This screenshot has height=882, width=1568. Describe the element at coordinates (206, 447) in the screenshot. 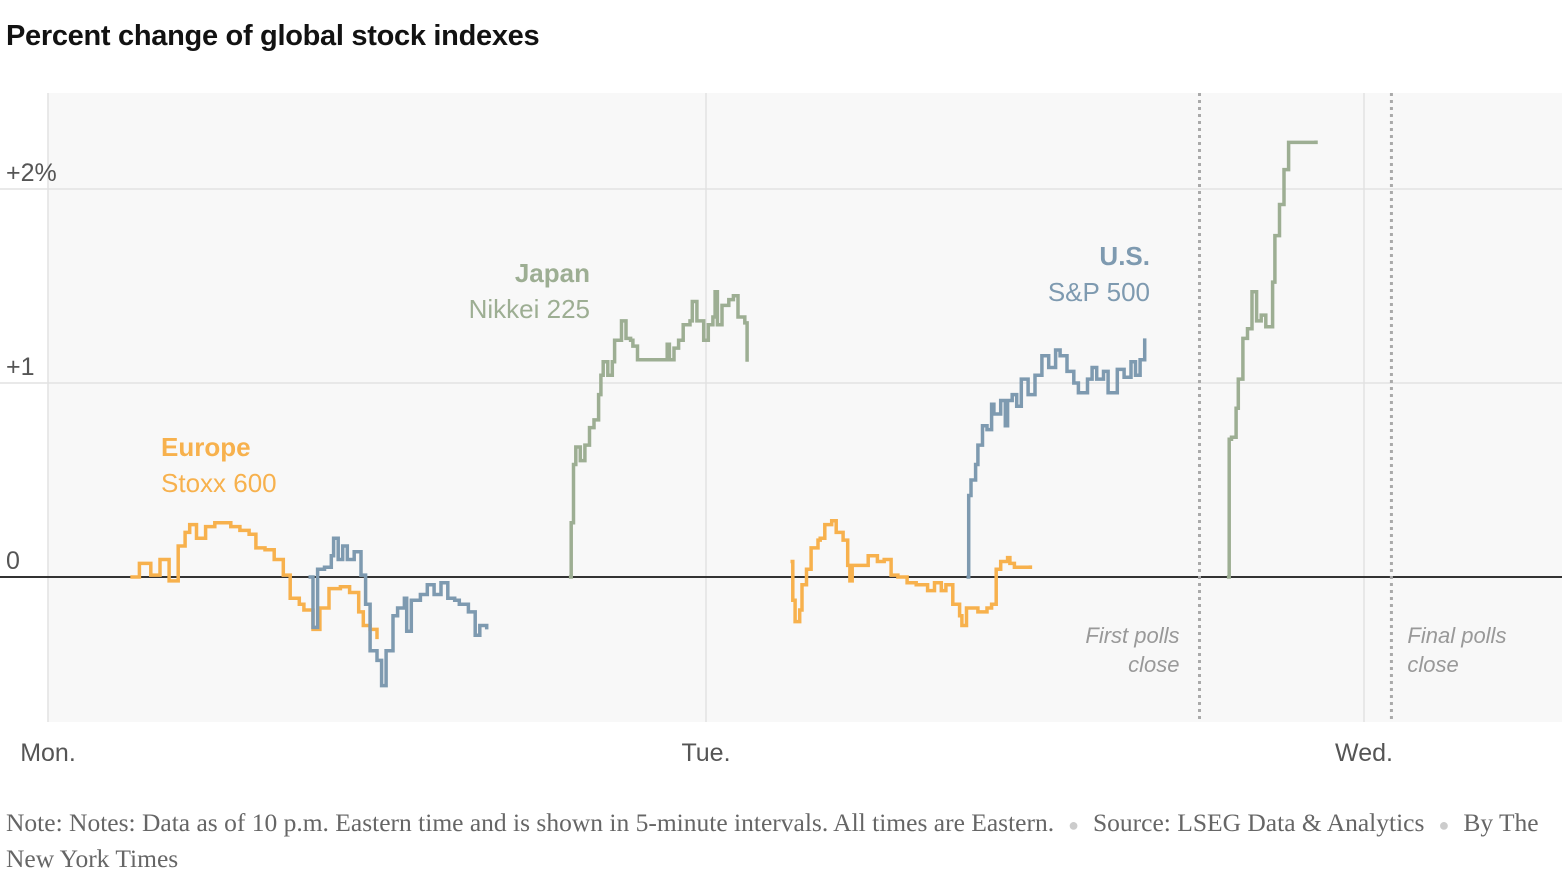

I see `series-label-name: Europe` at that location.